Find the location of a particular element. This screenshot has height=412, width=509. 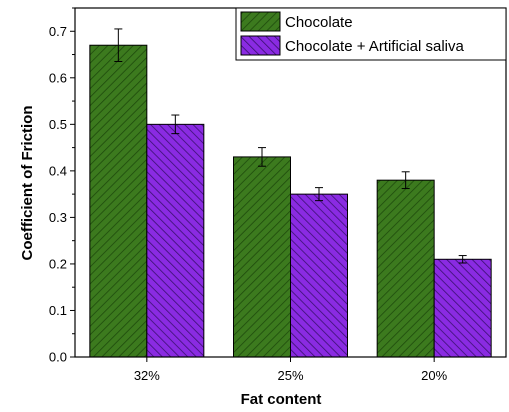

legend-box is located at coordinates (371, 34).